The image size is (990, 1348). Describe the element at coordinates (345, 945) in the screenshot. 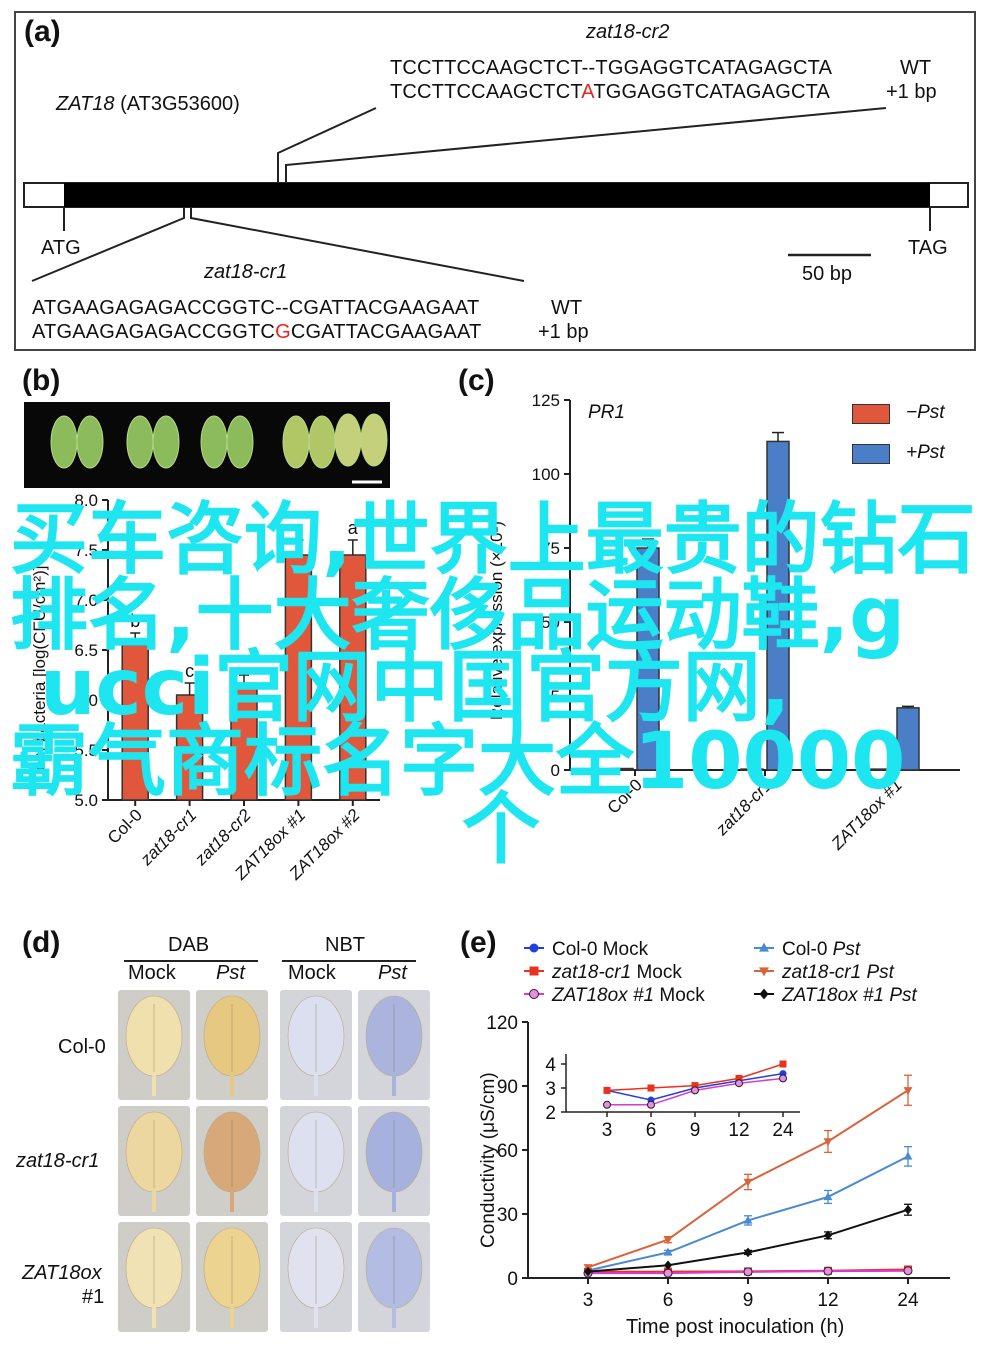

I see `nbt-header: NBT` at that location.